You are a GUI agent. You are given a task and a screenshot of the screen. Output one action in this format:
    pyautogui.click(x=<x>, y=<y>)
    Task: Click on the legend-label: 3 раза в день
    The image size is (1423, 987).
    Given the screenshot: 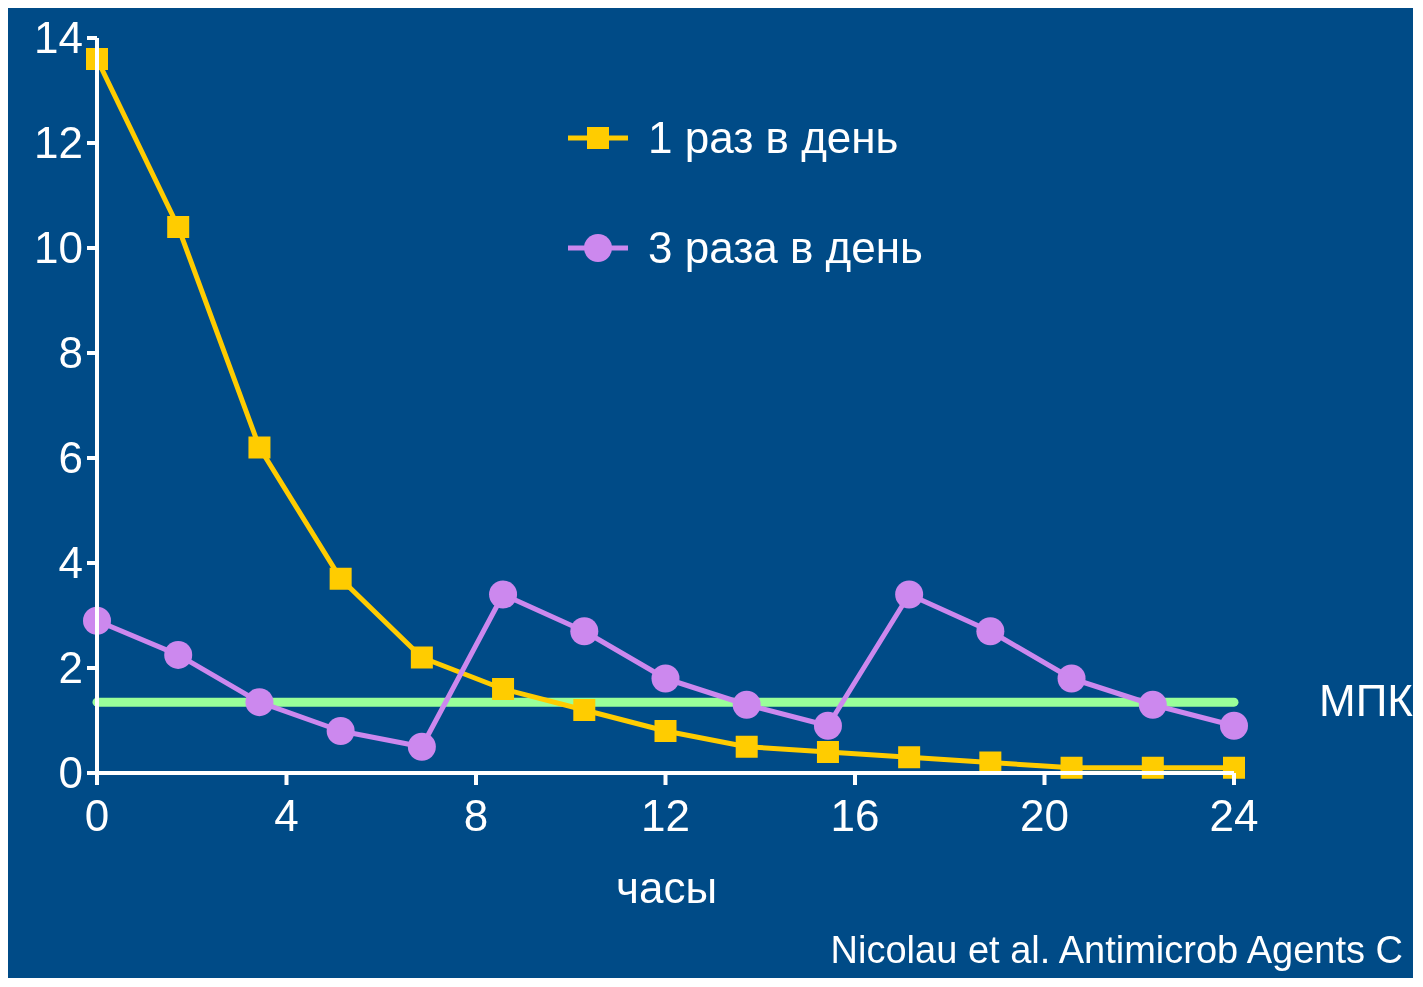 What is the action you would take?
    pyautogui.click(x=785, y=247)
    